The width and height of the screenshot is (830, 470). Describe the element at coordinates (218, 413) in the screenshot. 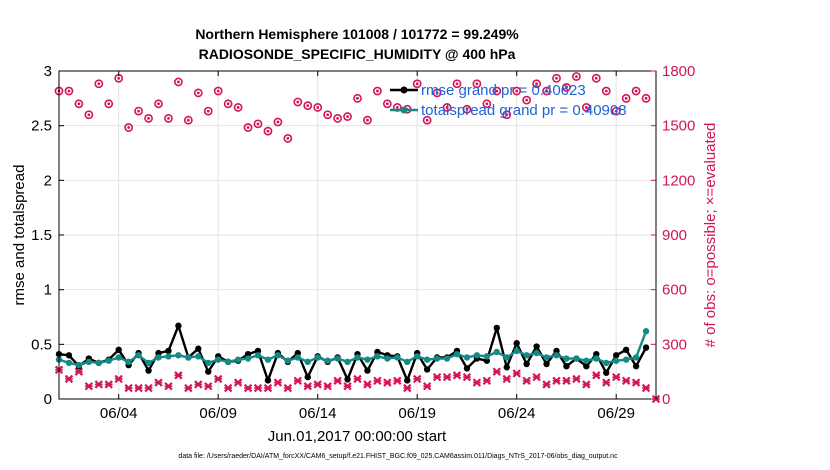

I see `x-tick-label: 06/09` at that location.